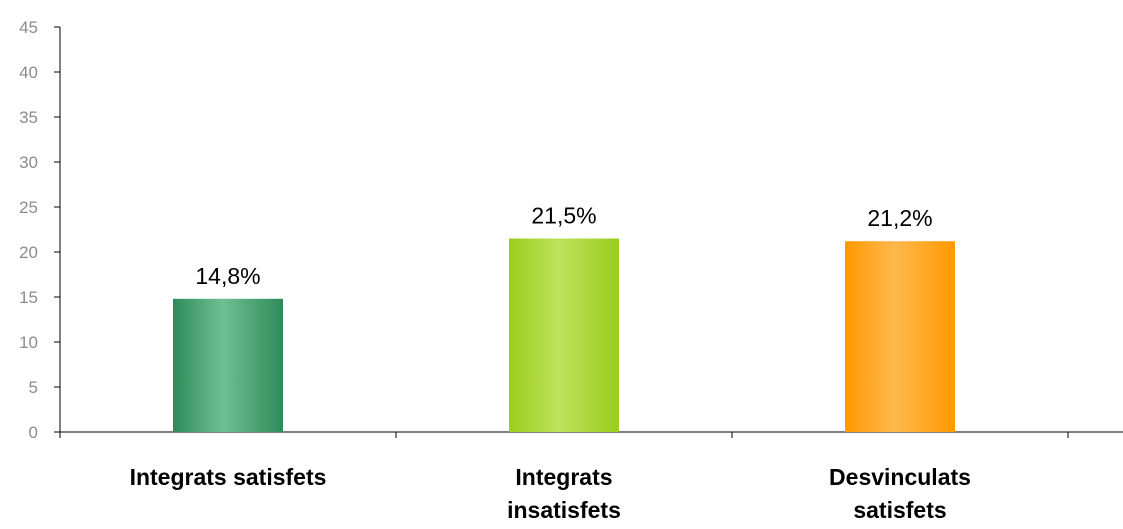 Image resolution: width=1123 pixels, height=529 pixels. What do you see at coordinates (33, 432) in the screenshot?
I see `y-tick-label: 0` at bounding box center [33, 432].